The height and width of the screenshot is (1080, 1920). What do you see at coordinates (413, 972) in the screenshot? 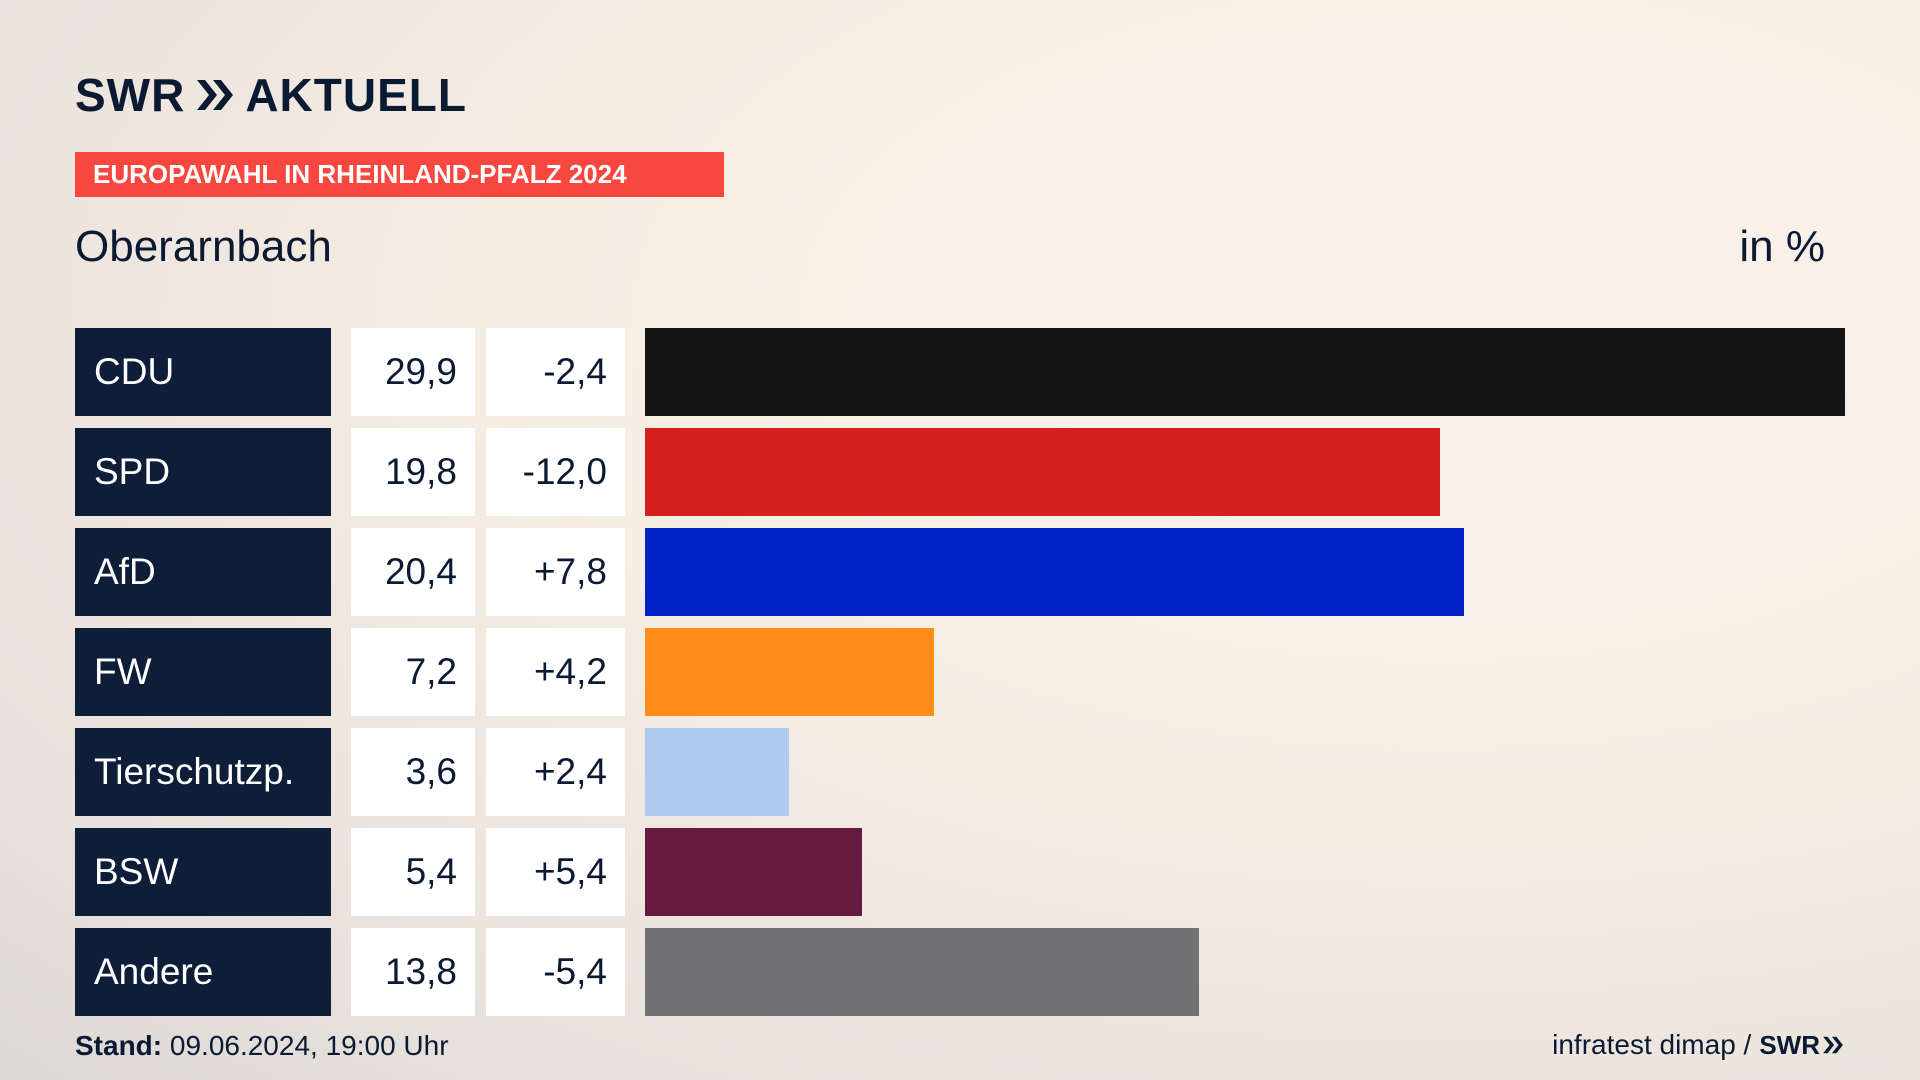
I see `value-label: 13,8` at bounding box center [413, 972].